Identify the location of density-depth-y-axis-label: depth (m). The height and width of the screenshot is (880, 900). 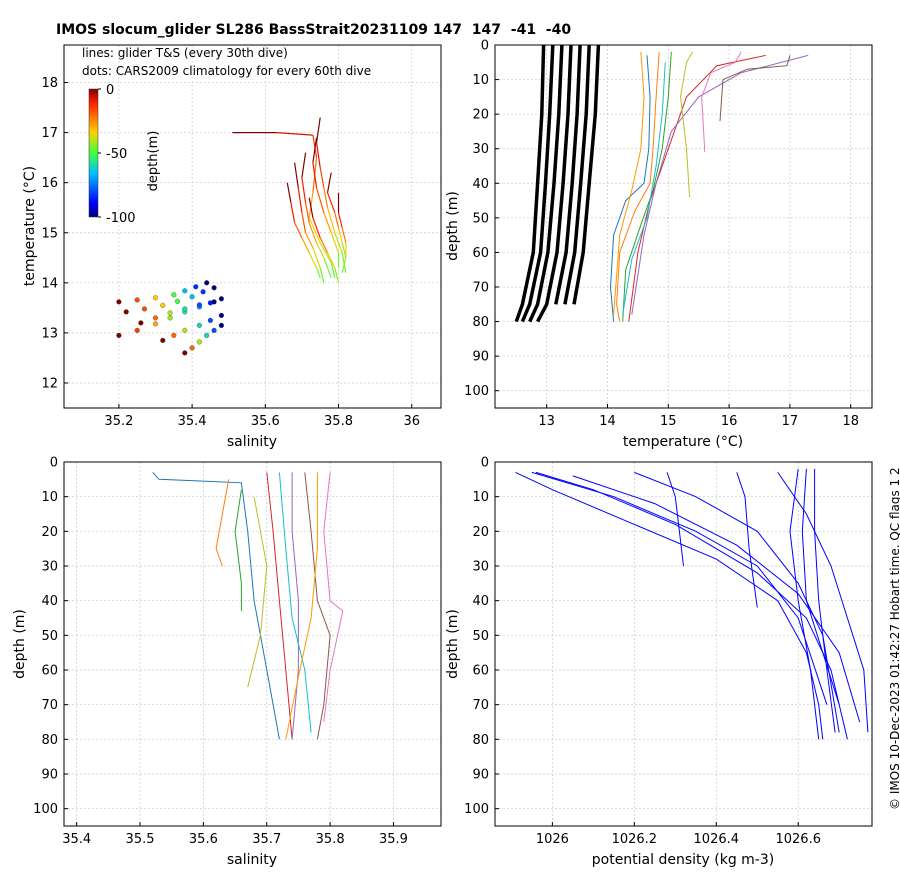
(453, 644).